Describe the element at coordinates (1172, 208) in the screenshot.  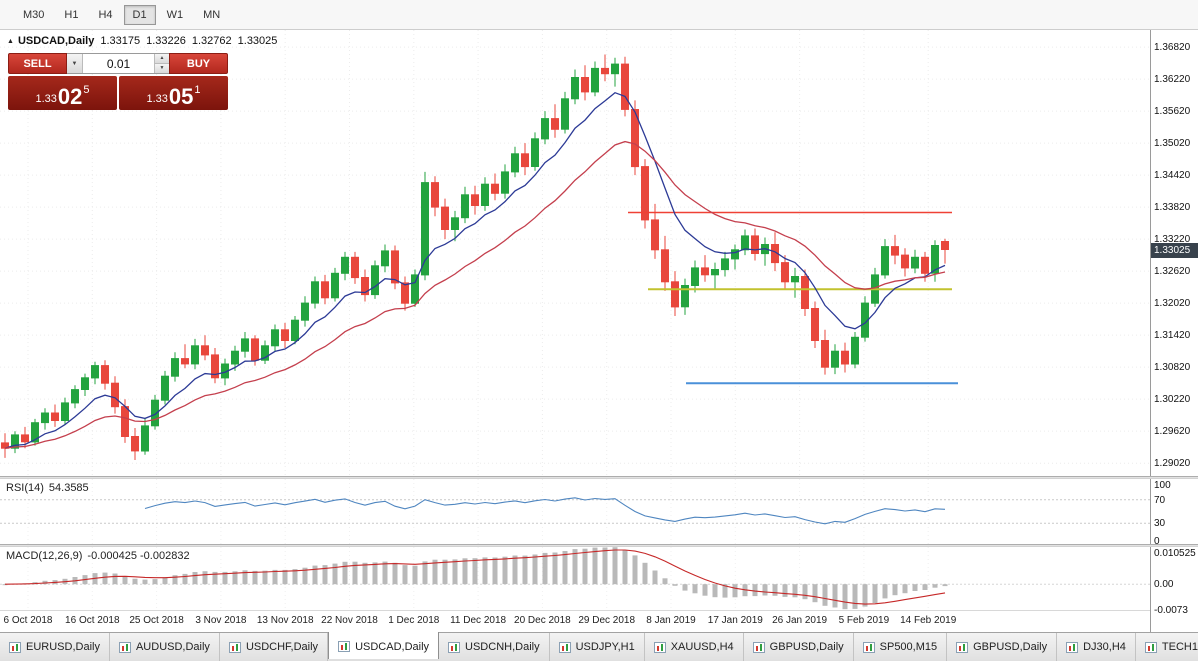
I see `price-axis-label: 1.33820` at that location.